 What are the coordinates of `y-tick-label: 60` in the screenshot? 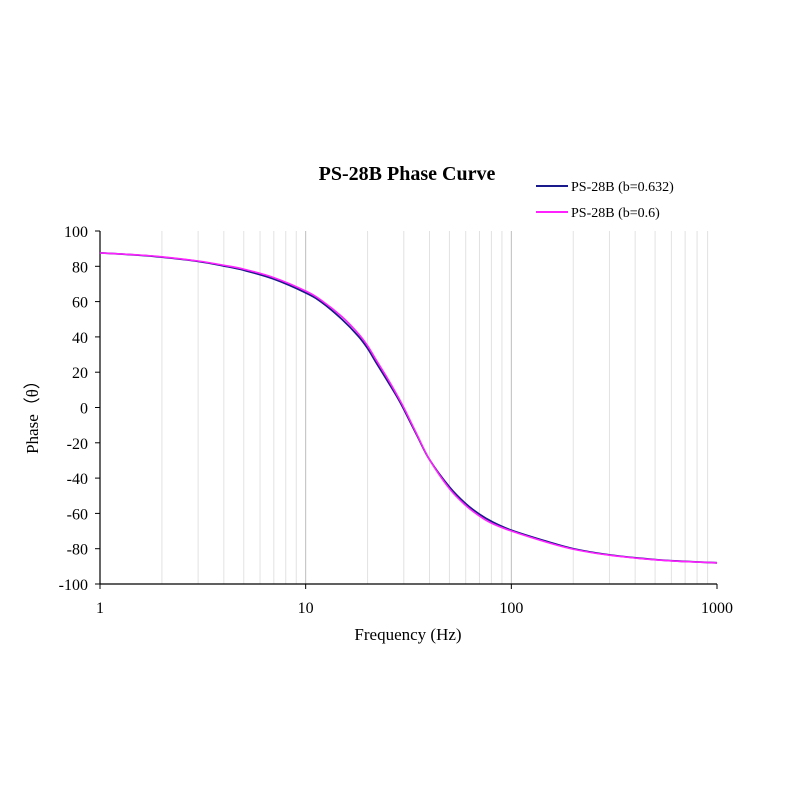 It's located at (80, 303).